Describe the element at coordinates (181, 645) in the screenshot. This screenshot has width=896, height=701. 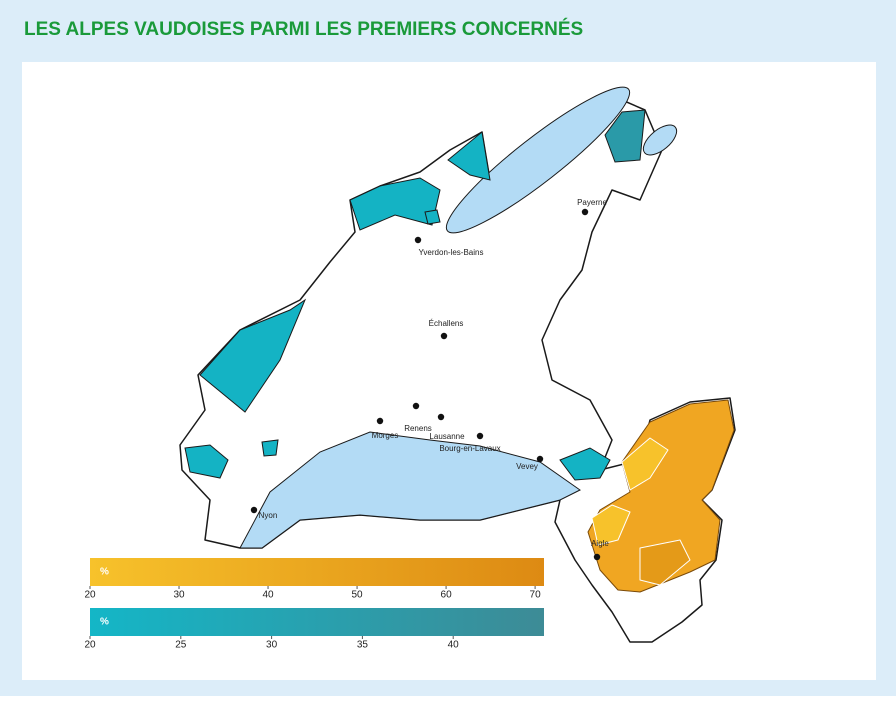
I see `legend-tick-label: 25` at that location.